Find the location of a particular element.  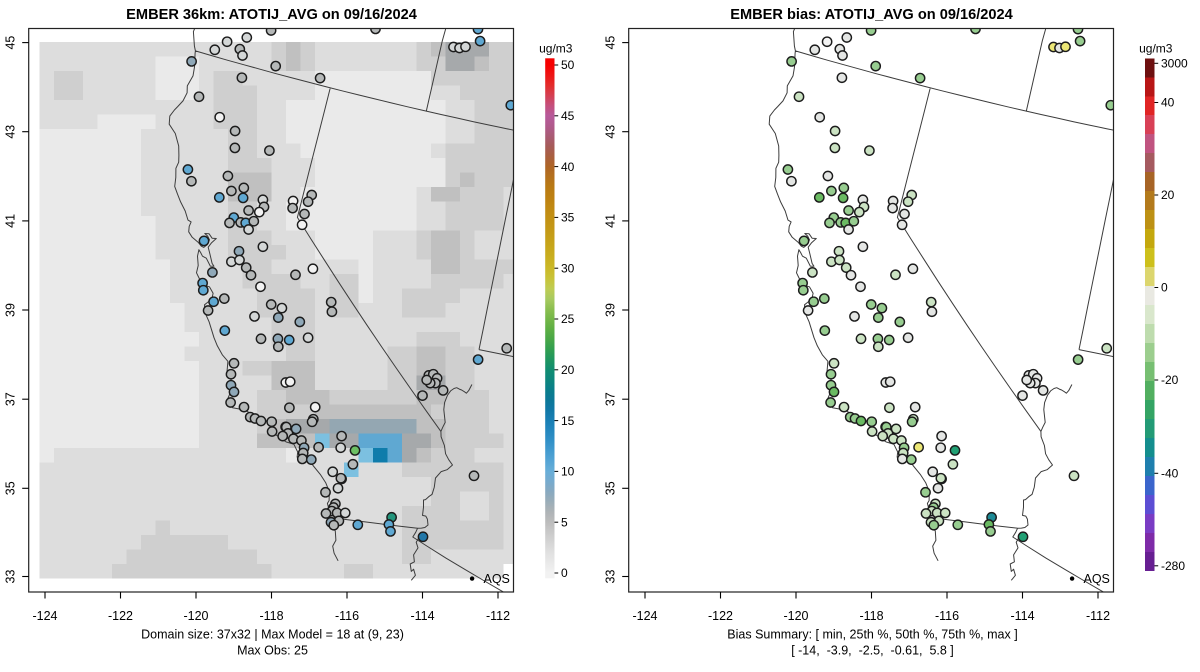

svg-text:EMBER 36km: ATOTIJ_AVG on 09/1: EMBER 36km: ATOTIJ_AVG on 09/16/2024 is located at coordinates (272, 15).